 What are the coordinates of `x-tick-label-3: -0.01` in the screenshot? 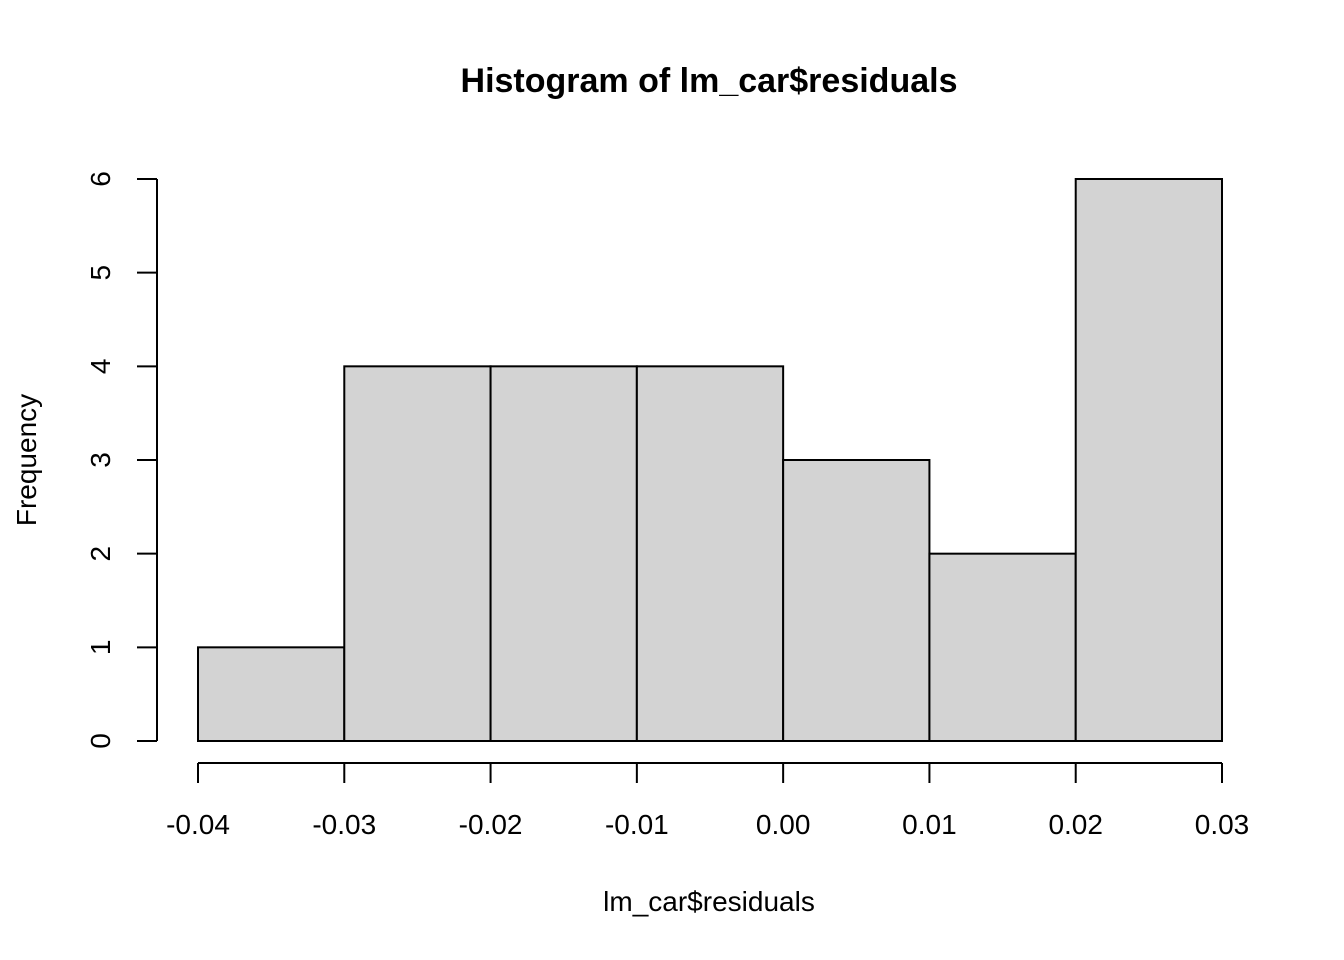 It's located at (637, 824).